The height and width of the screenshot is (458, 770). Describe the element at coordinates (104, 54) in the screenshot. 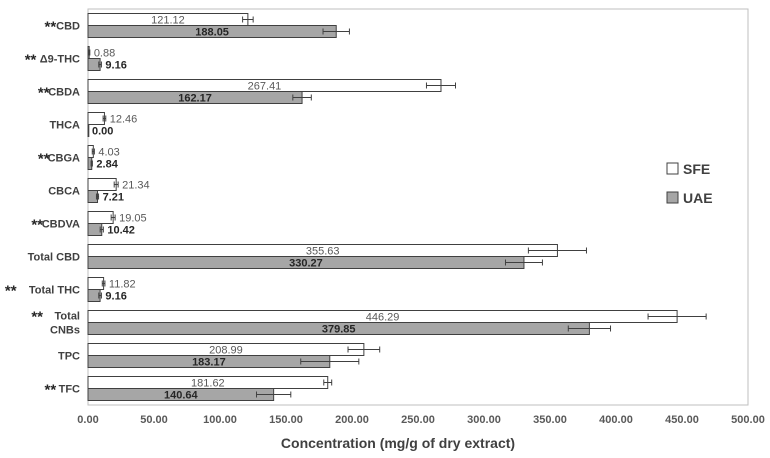

I see `data-label-sfe: 0.88` at that location.